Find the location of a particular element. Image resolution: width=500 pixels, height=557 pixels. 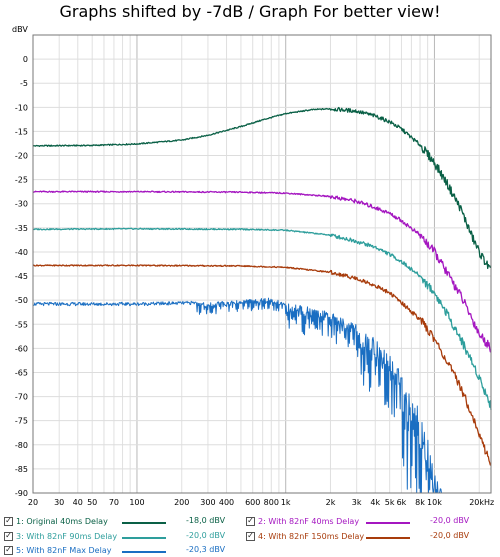

legend-item-1: ✓ 1: Original 40ms Delay is located at coordinates (56, 521).